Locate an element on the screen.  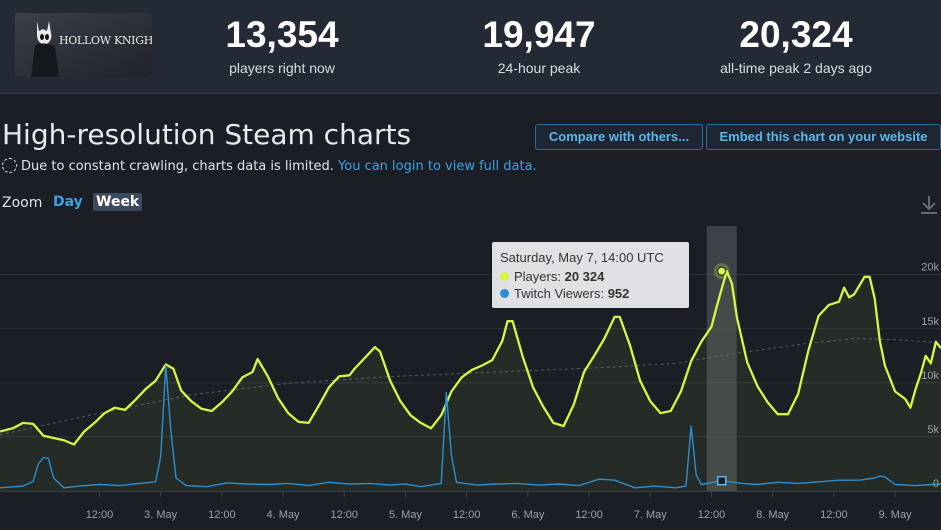
tooltip-players-row: Players: 20 324 is located at coordinates (552, 276).